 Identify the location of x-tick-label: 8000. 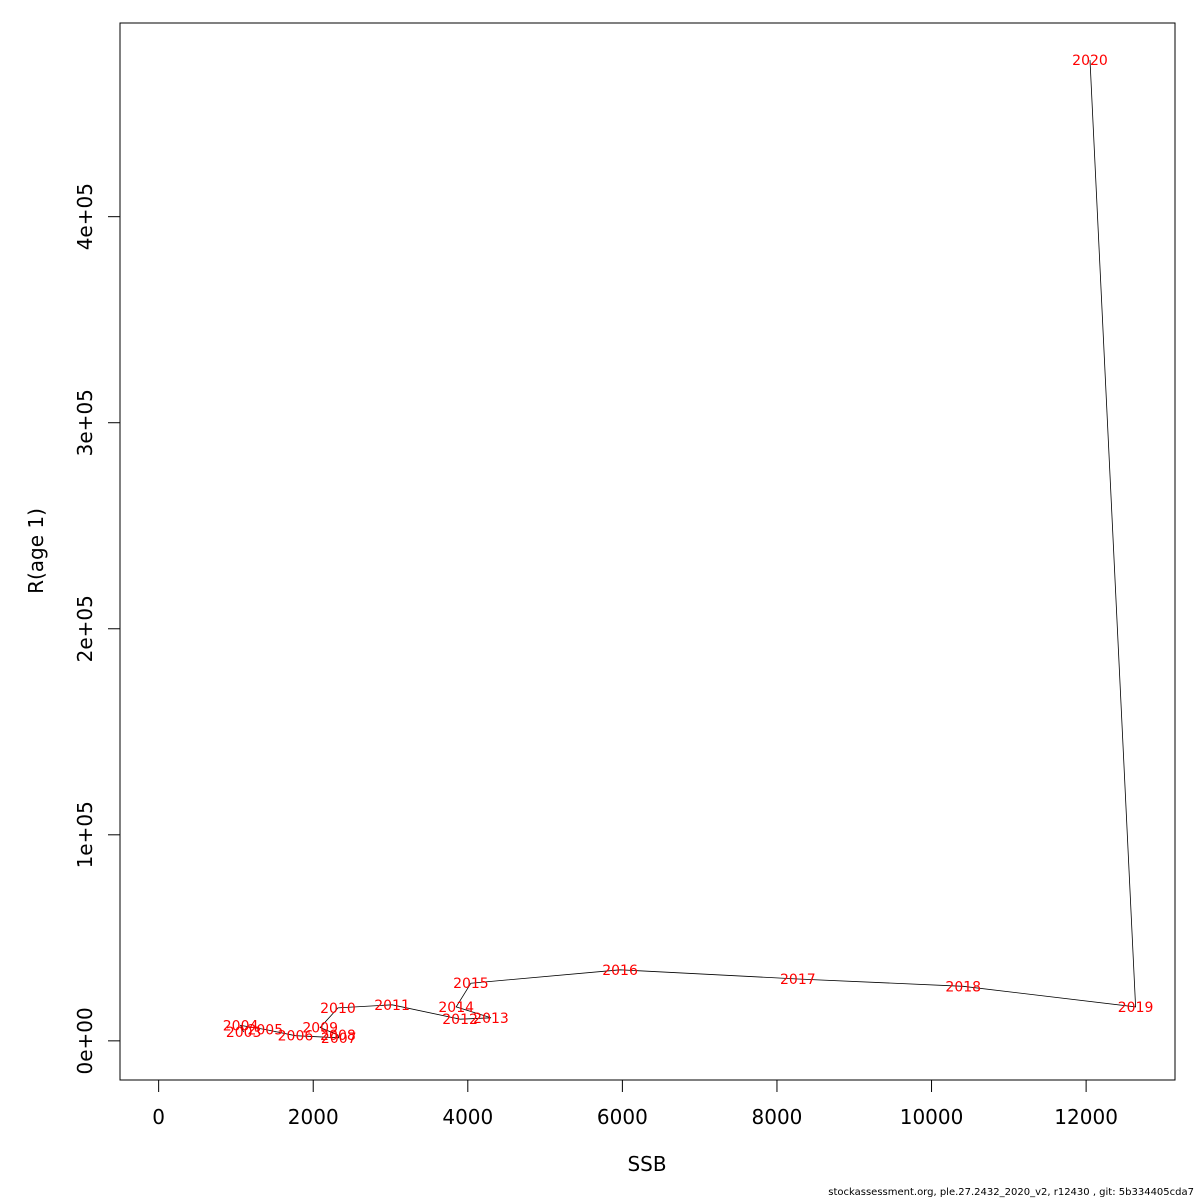
(777, 1117).